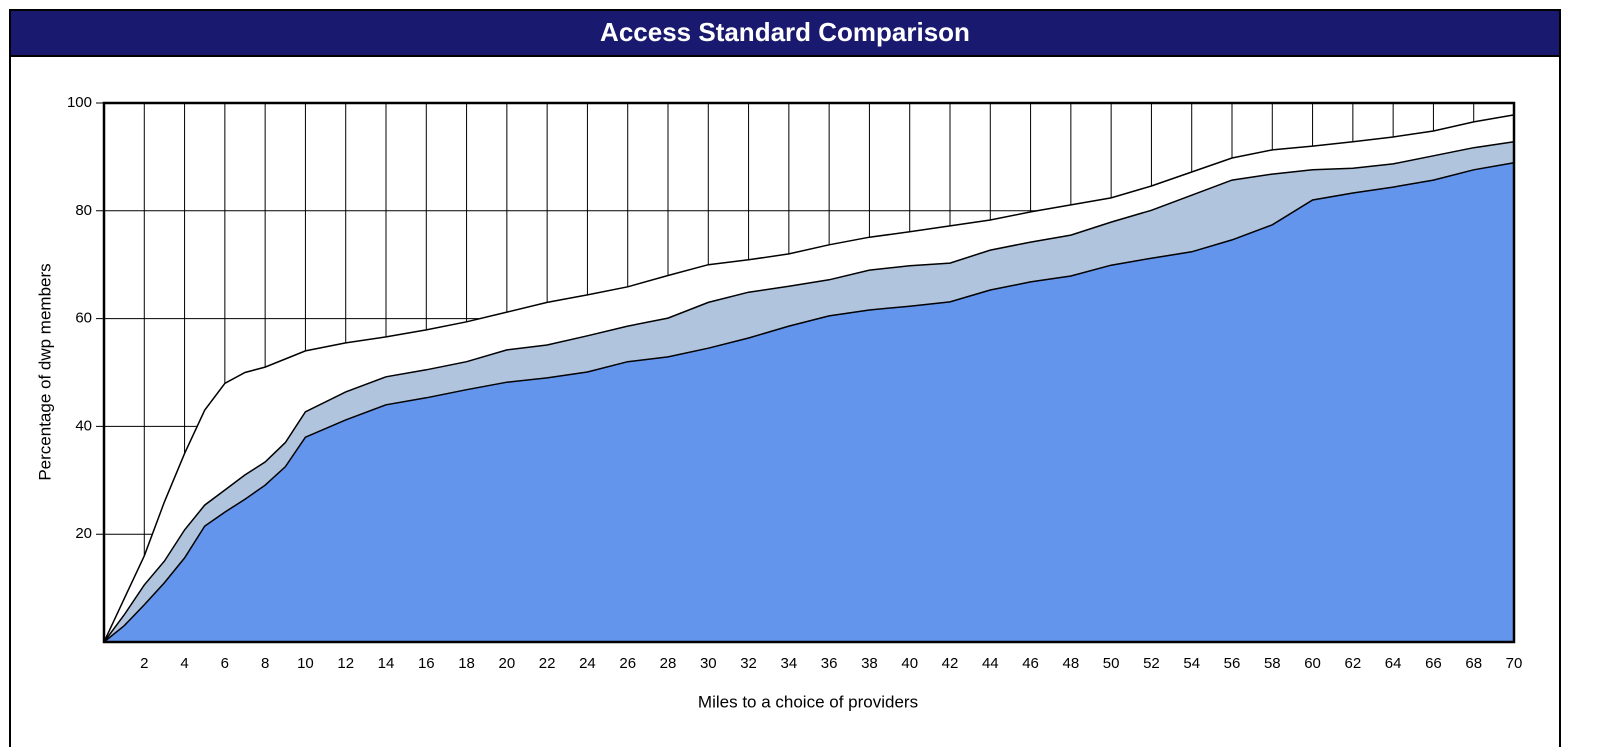 This screenshot has height=747, width=1603. I want to click on x-tick-label: 38, so click(869, 663).